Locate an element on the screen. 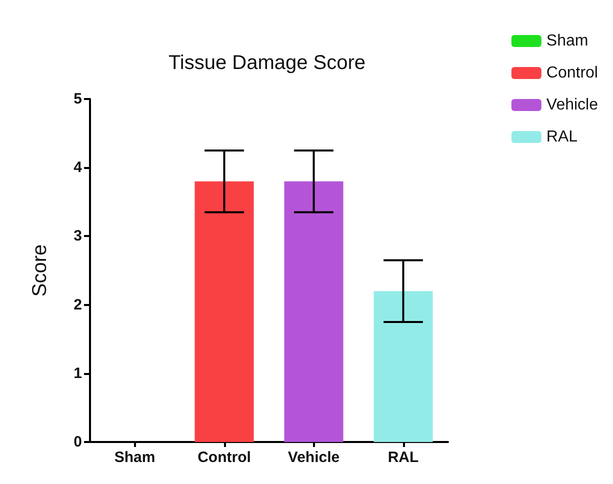 The height and width of the screenshot is (484, 613). legend-label: Vehicle is located at coordinates (572, 105).